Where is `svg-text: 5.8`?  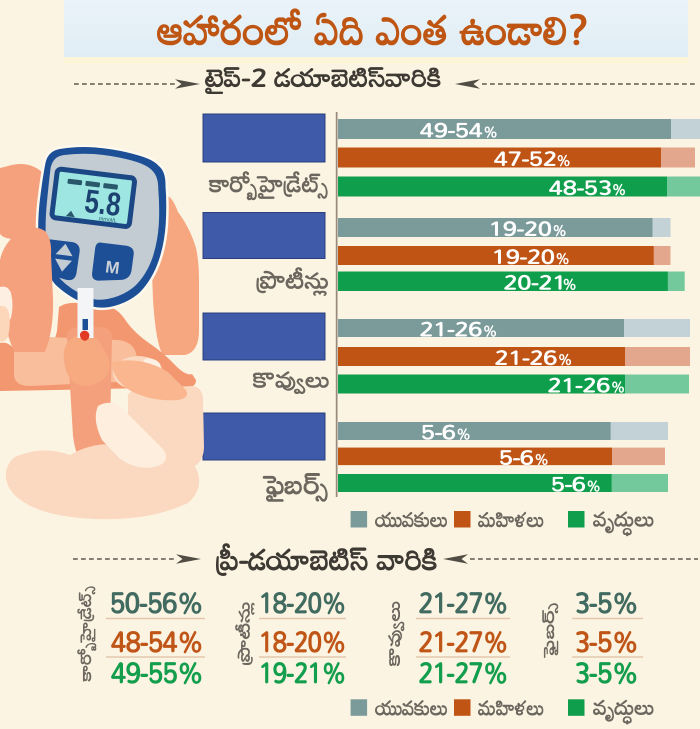
svg-text: 5.8 is located at coordinates (103, 202).